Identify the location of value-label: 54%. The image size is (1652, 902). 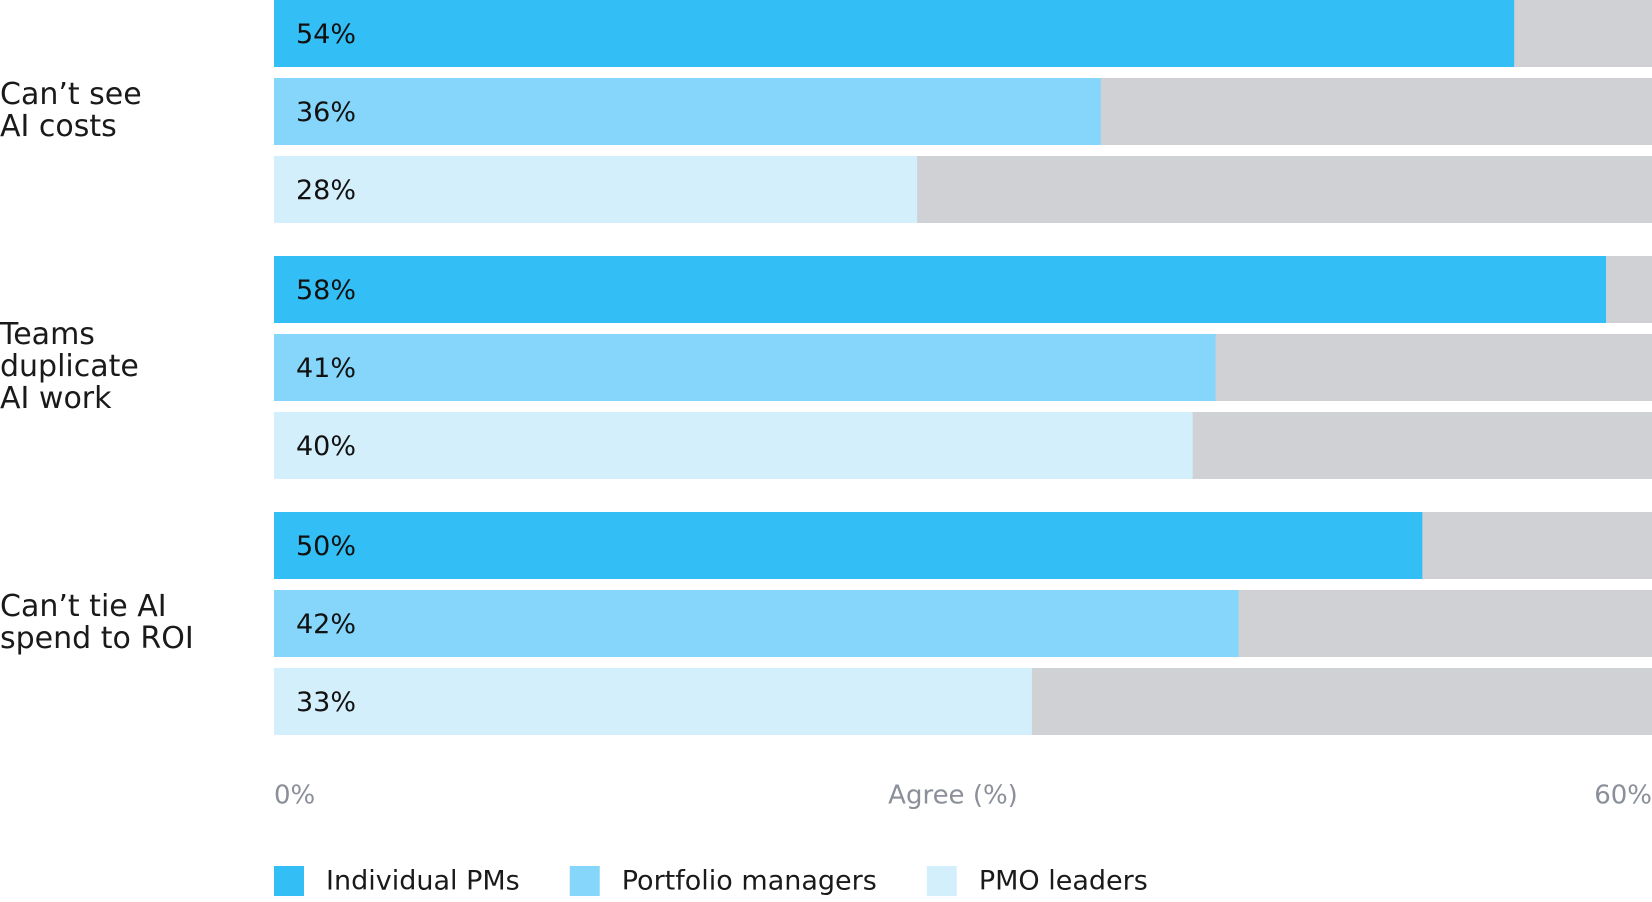
(326, 34).